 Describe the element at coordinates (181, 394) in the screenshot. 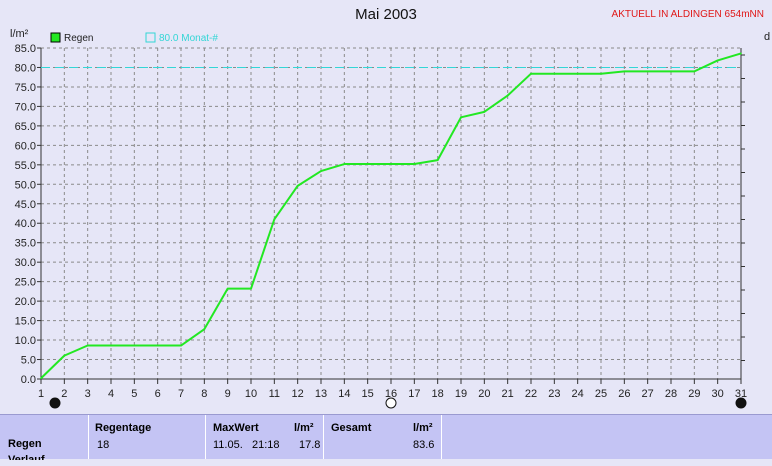

I see `x-tick-label: 7` at that location.